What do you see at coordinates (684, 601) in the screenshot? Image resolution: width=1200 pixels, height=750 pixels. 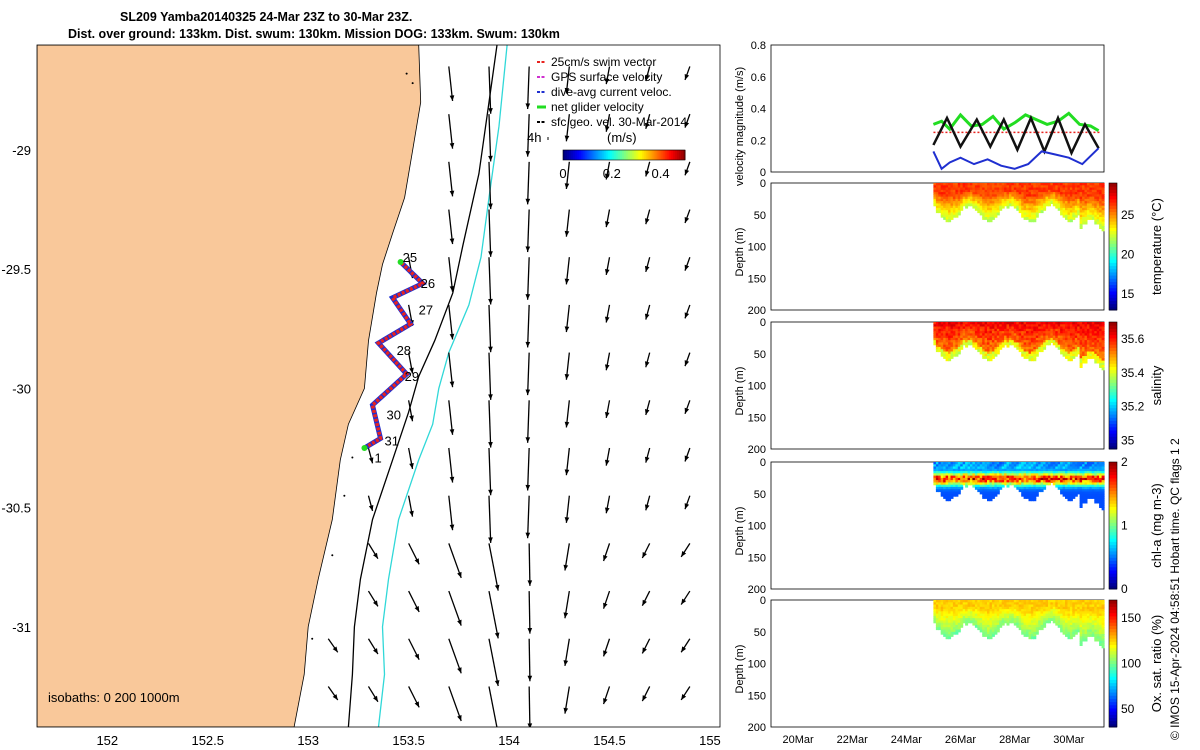 I see `velocity-arrow-head` at bounding box center [684, 601].